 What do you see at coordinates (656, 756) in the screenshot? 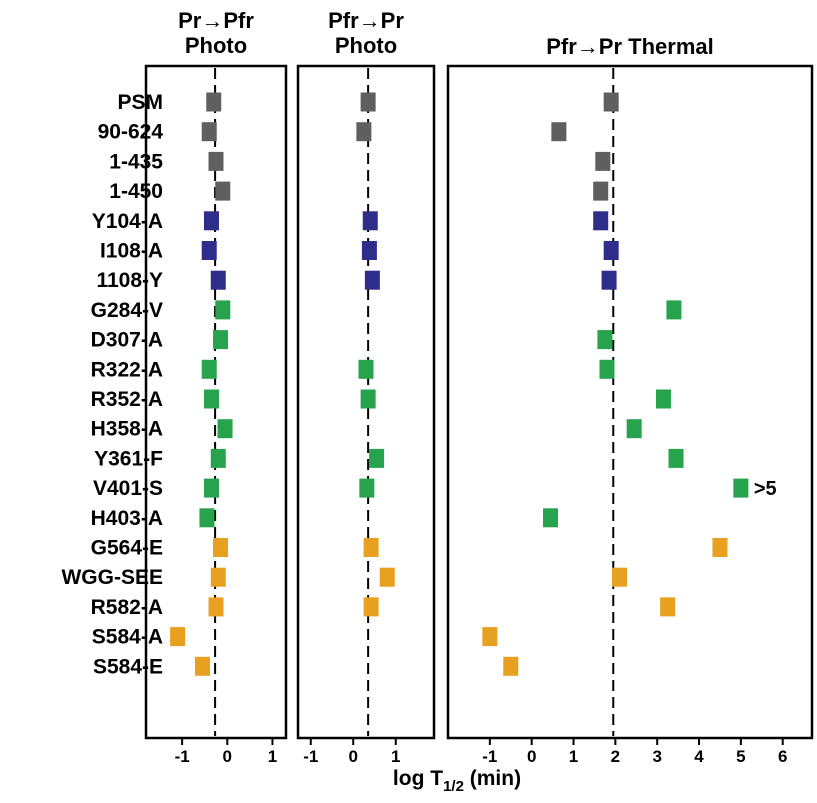
I see `tick-label-pfr-pr-thermal-3: 3` at bounding box center [656, 756].